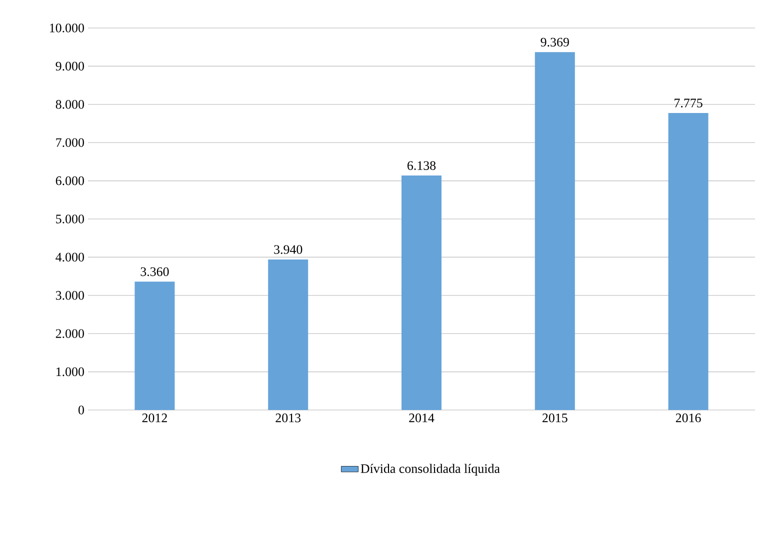  What do you see at coordinates (81, 410) in the screenshot?
I see `y-tick-label: 0` at bounding box center [81, 410].